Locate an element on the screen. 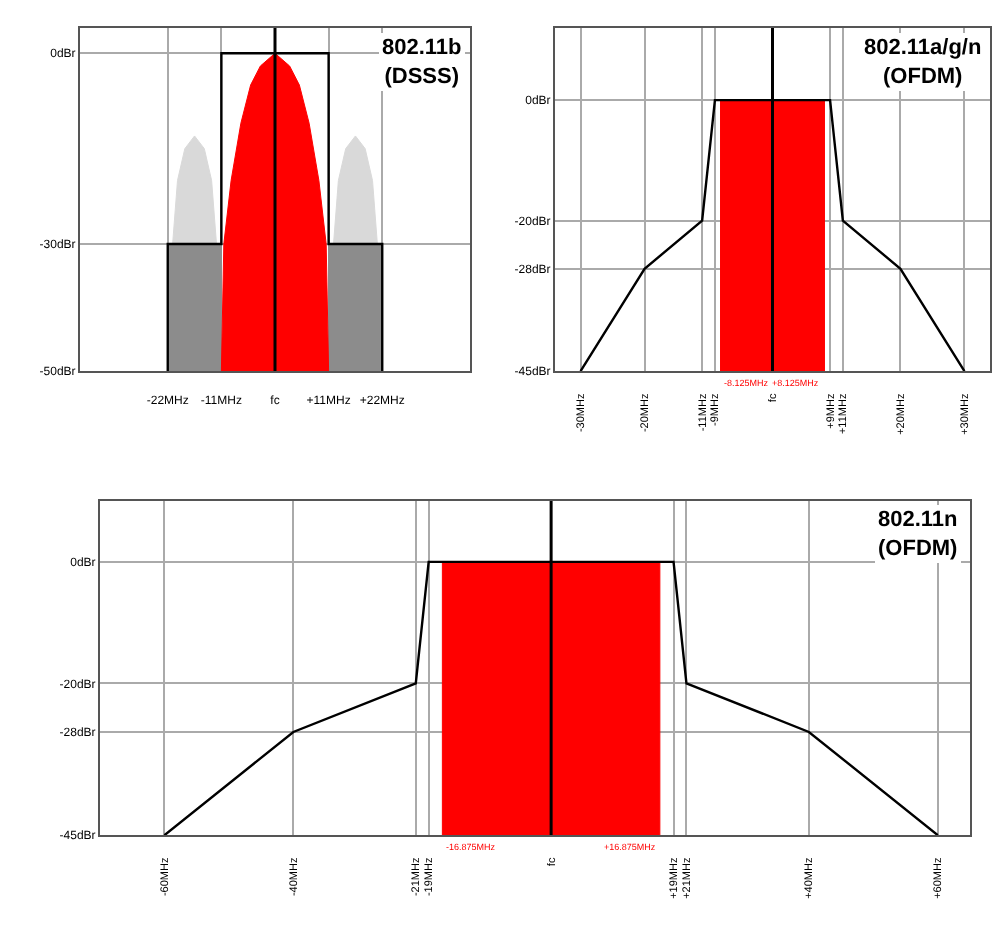 The height and width of the screenshot is (936, 1000). text: 802.11n (OFDM) is located at coordinates (918, 534).